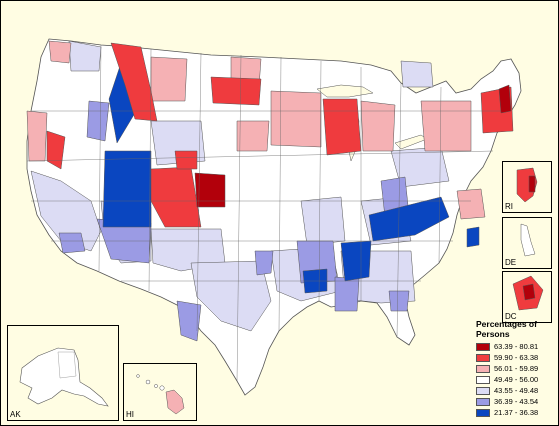 This screenshot has height=426, width=559. I want to click on legend-label: 36.39 - 43.54, so click(516, 401).